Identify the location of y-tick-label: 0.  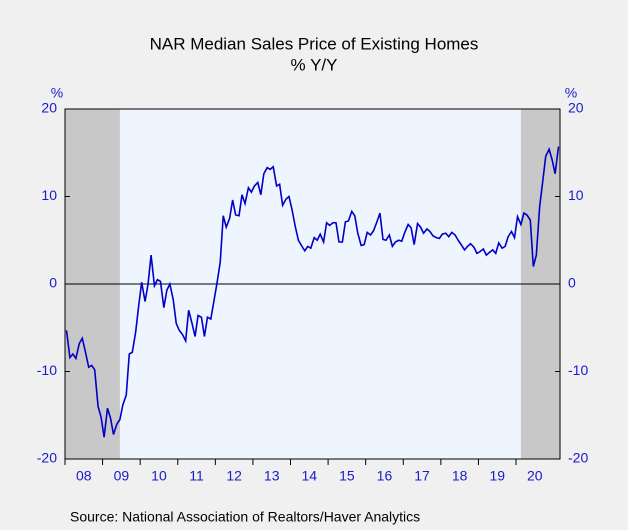
(53, 283).